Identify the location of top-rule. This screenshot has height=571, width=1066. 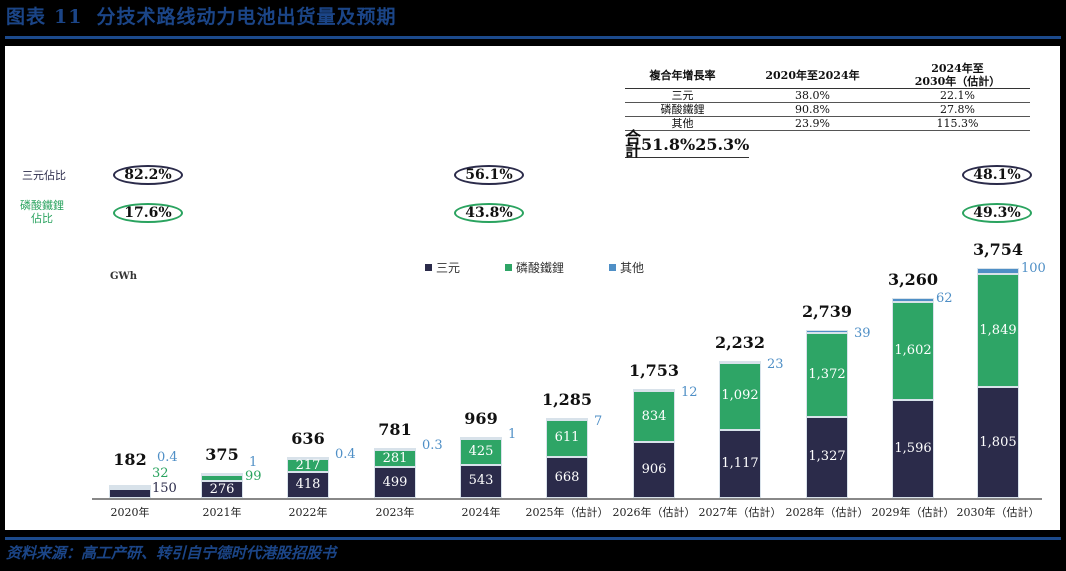
(533, 37).